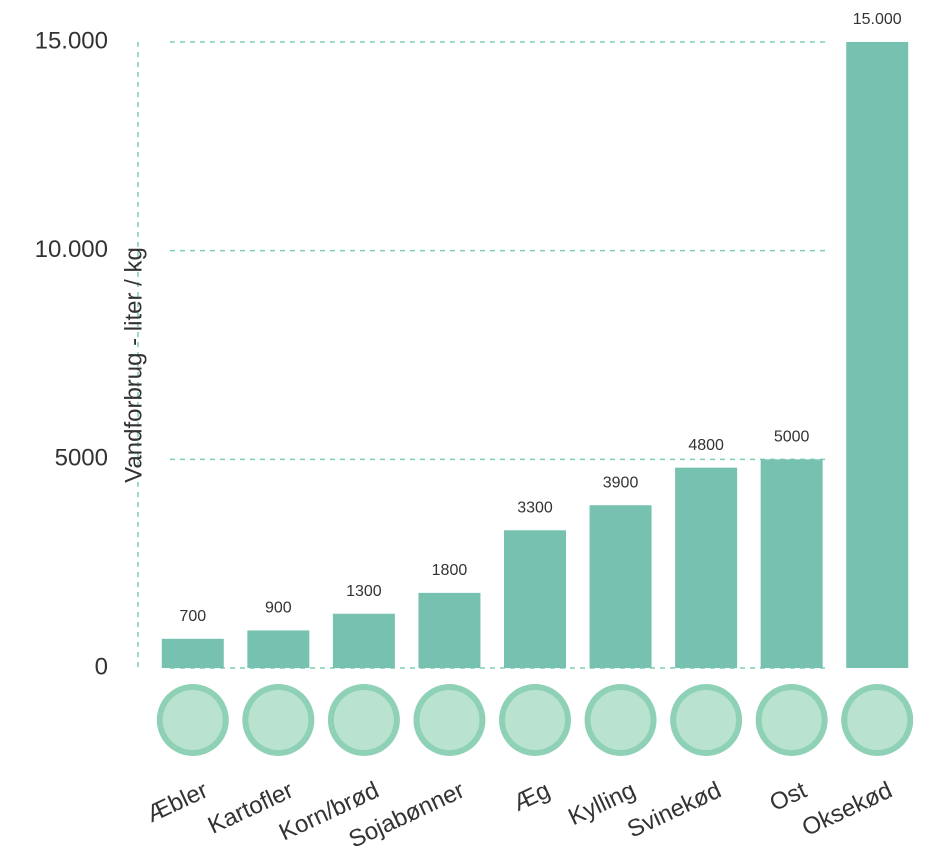  What do you see at coordinates (621, 482) in the screenshot?
I see `value-label: 3900` at bounding box center [621, 482].